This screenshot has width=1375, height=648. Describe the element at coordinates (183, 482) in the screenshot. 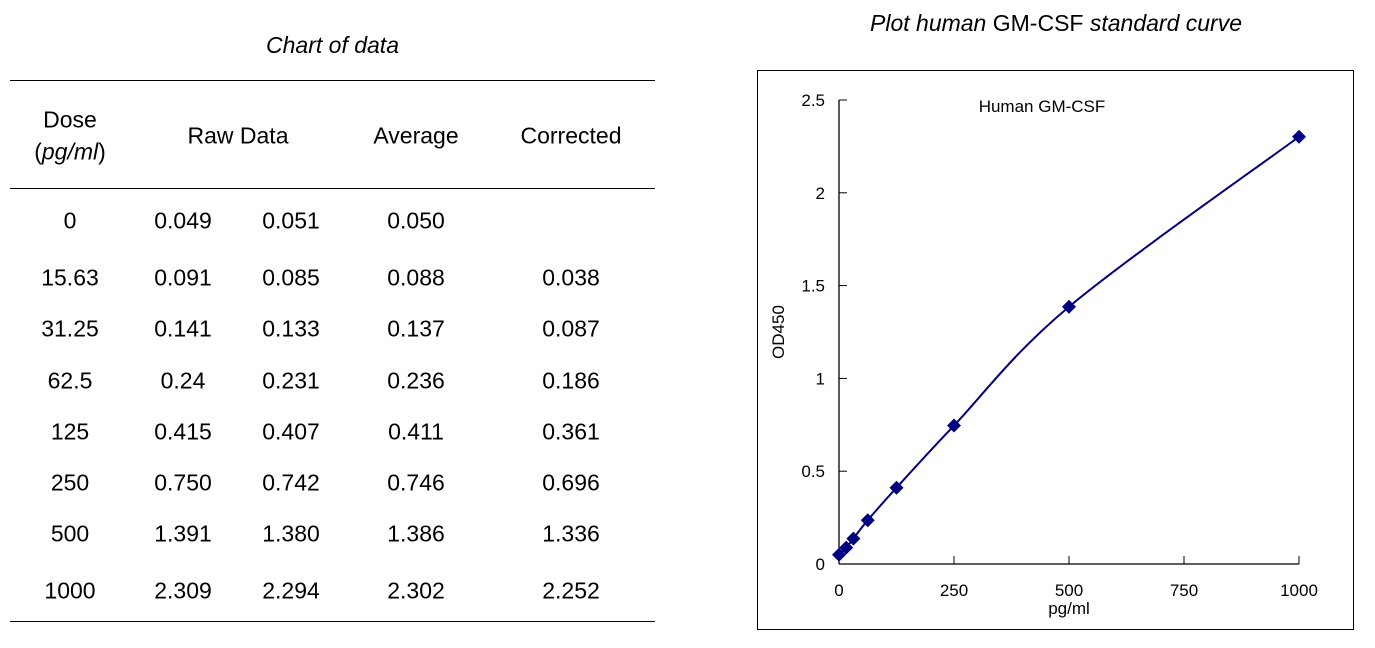

I see `table-cell: 0.750` at that location.